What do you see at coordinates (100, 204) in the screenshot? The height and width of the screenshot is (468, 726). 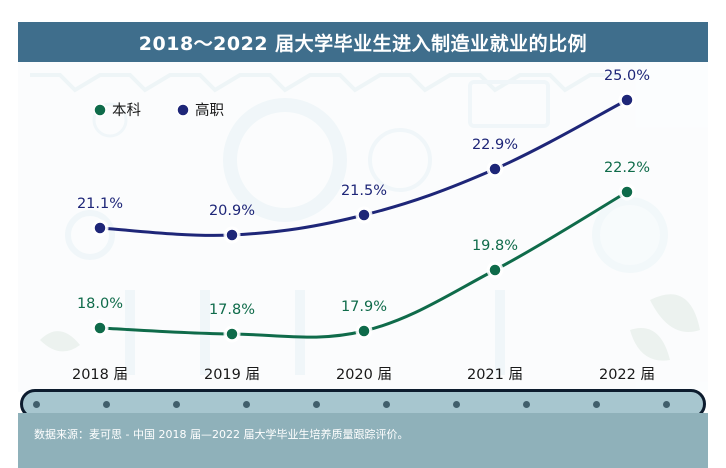 I see `data-label: 21.1%` at bounding box center [100, 204].